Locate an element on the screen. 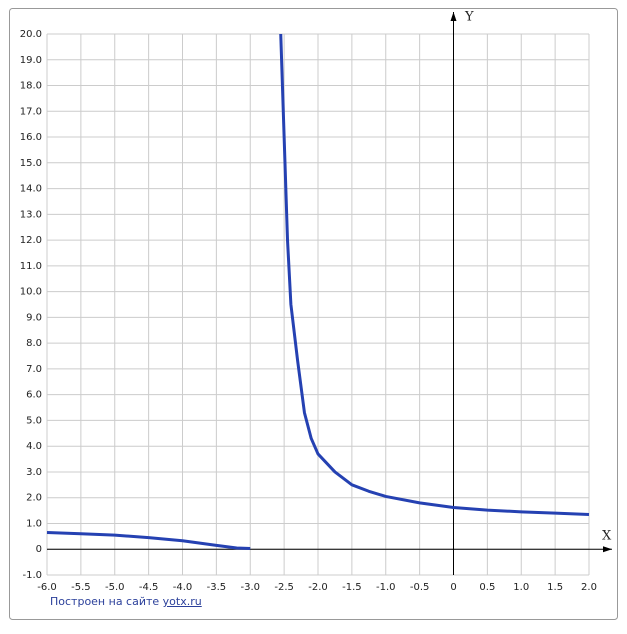 Image resolution: width=627 pixels, height=634 pixels. x-tick-label: -2.0 is located at coordinates (318, 587).